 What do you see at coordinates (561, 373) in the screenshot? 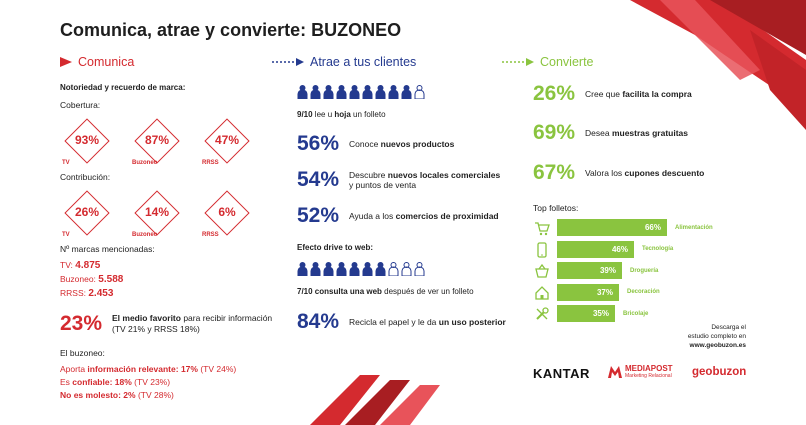
I see `kantar-logo: KANTAR` at bounding box center [561, 373].